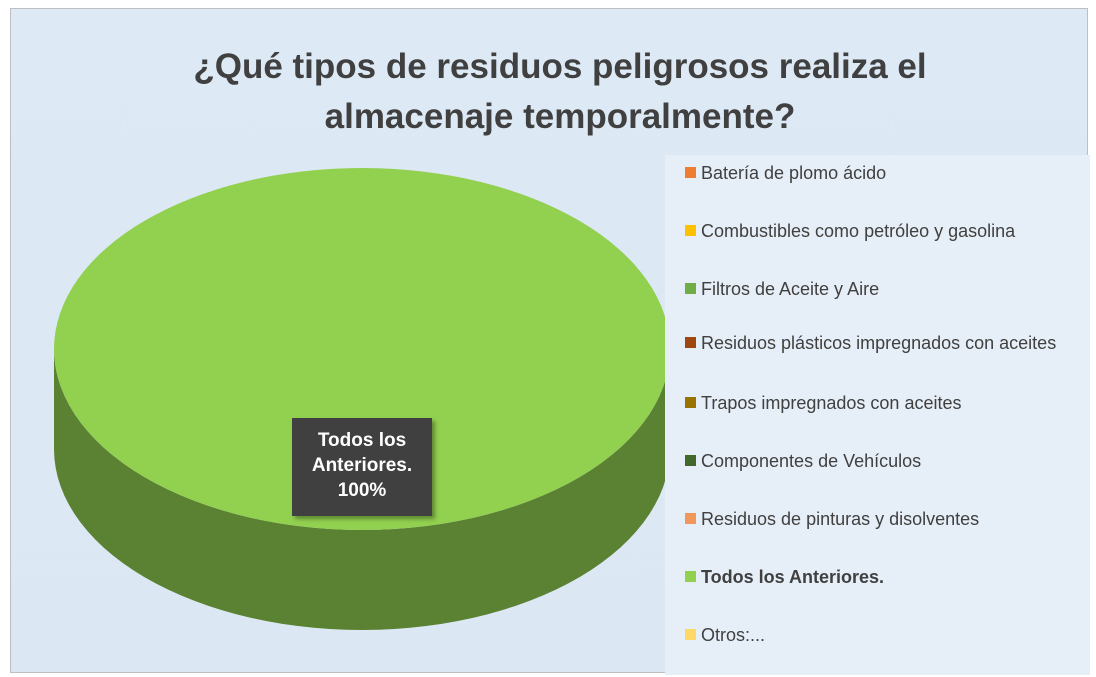 The width and height of the screenshot is (1096, 677). I want to click on data-label-value: 100%, so click(362, 490).